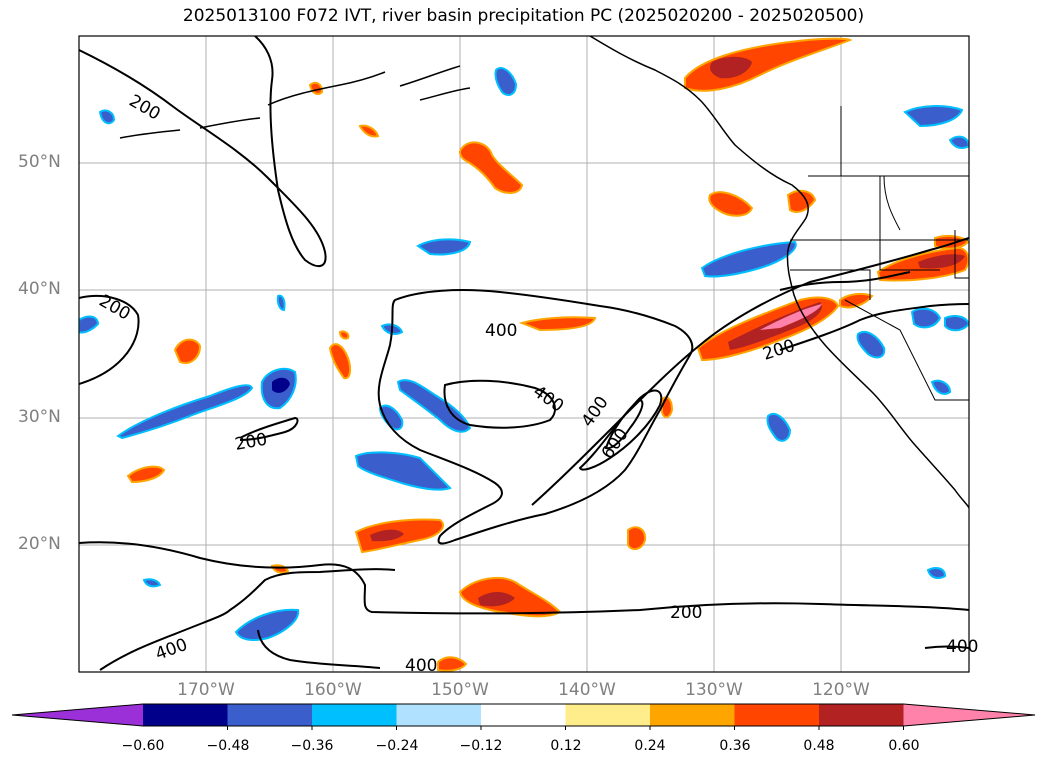 The width and height of the screenshot is (1047, 765). I want to click on colorbar-tick-label: 0.60, so click(904, 746).